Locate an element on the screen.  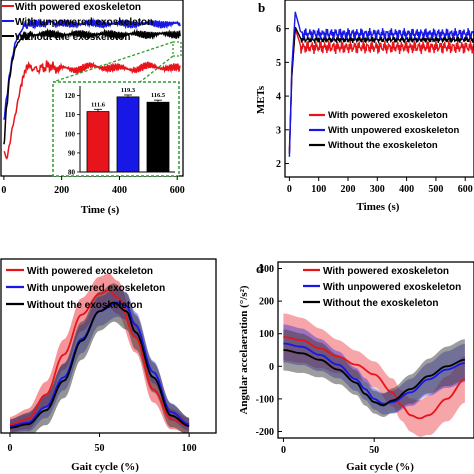
panel-a-xticks: 0 200 400 600 is located at coordinates (93, 186).